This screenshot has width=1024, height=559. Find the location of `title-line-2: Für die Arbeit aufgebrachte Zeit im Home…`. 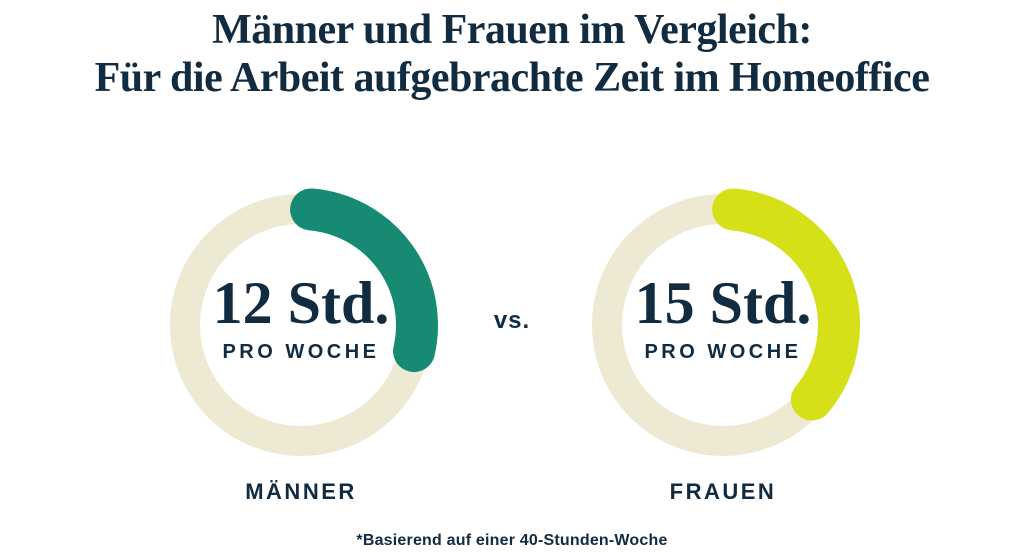

title-line-2: Für die Arbeit aufgebrachte Zeit im Home… is located at coordinates (512, 78).